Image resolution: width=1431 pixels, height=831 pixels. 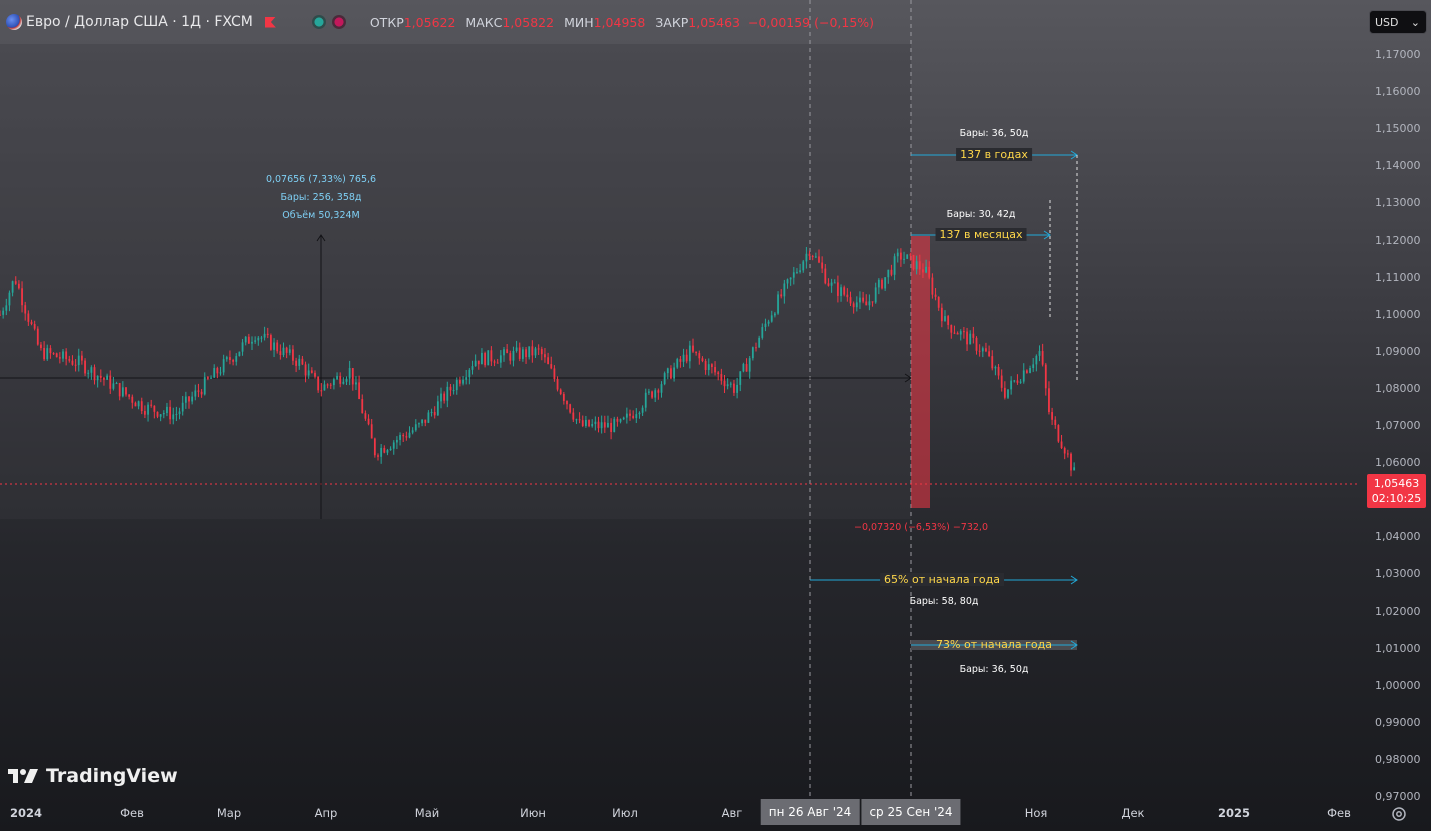 I want to click on time-label-feb: Фев, so click(x=132, y=813).